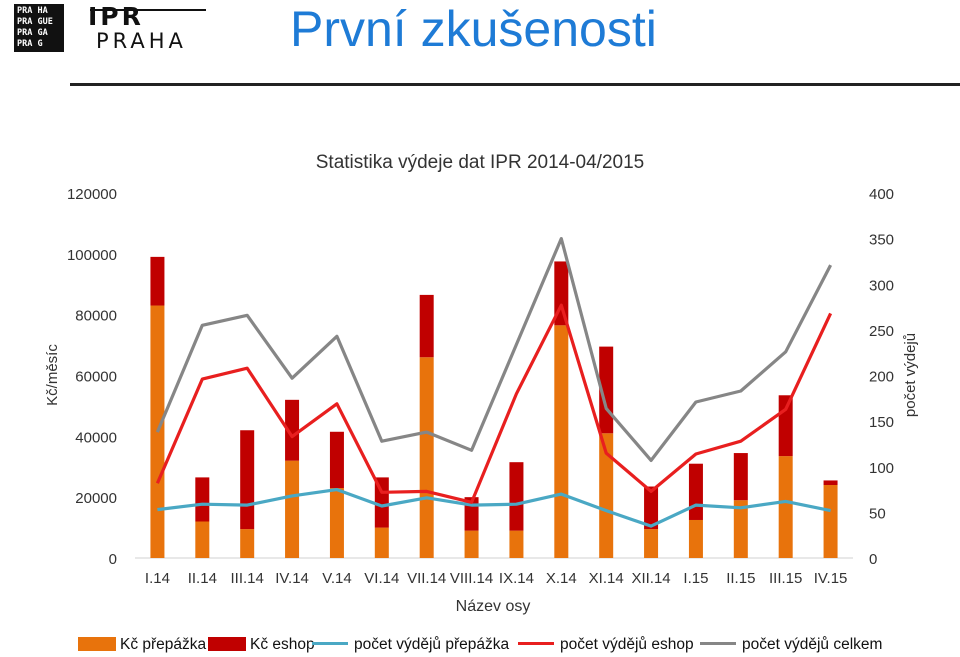 Image resolution: width=960 pixels, height=657 pixels. What do you see at coordinates (831, 578) in the screenshot?
I see `x-tick-label: IV.15` at bounding box center [831, 578].